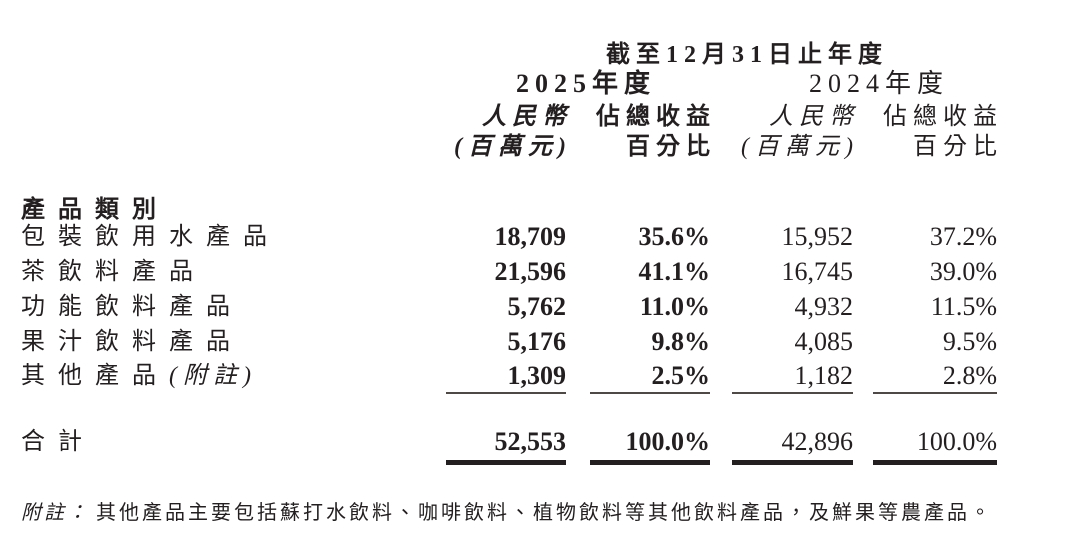 This screenshot has width=1080, height=543. Describe the element at coordinates (879, 83) in the screenshot. I see `year-2024-header: 2024年度` at that location.